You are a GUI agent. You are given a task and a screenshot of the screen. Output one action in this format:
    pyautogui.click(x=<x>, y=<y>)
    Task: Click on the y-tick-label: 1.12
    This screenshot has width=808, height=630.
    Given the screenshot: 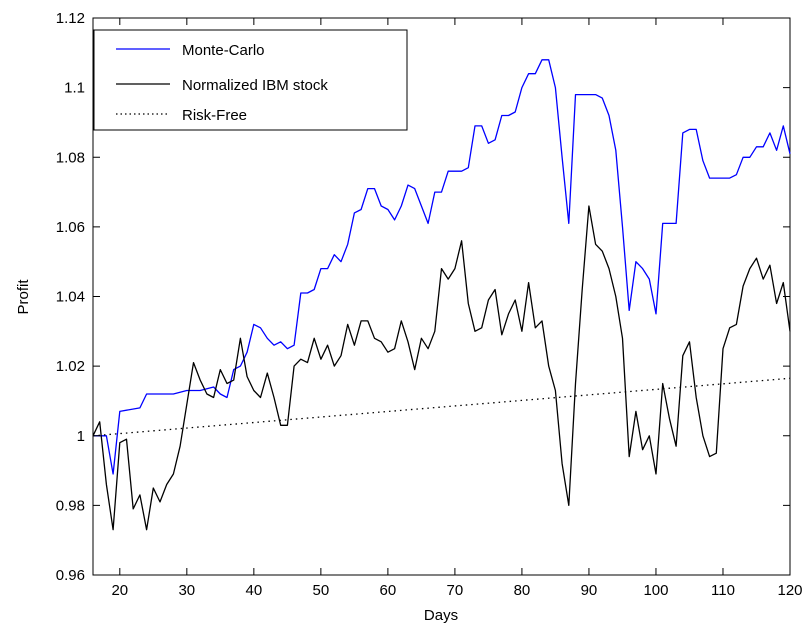 What is the action you would take?
    pyautogui.click(x=70, y=18)
    